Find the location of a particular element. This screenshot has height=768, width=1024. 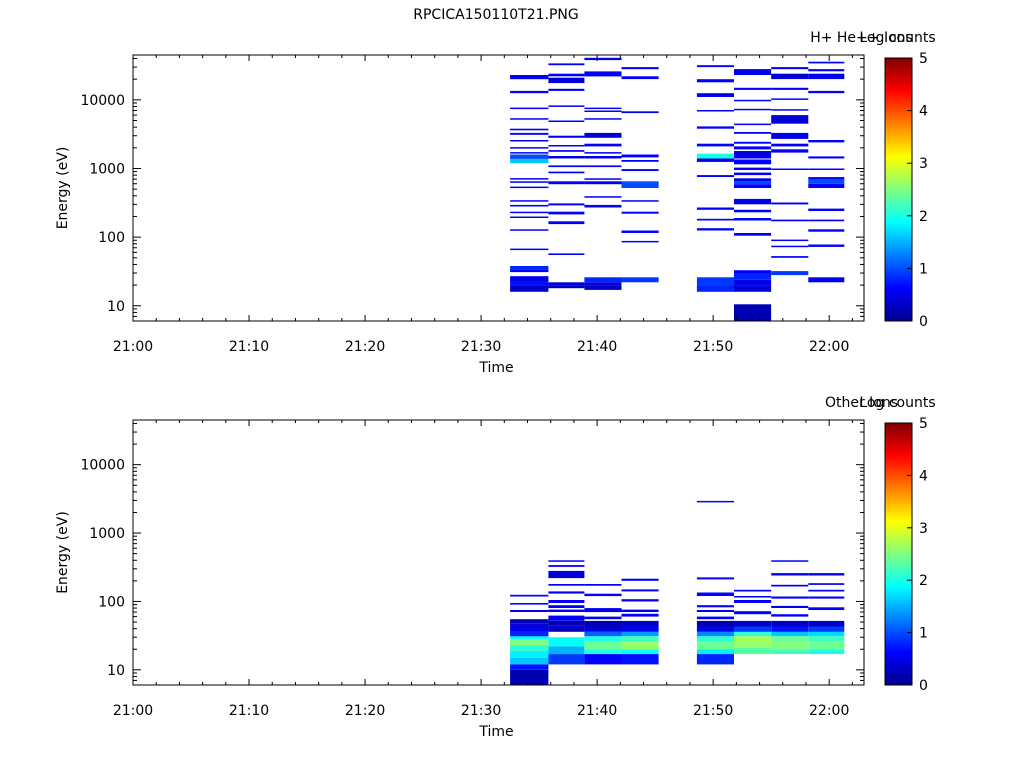

colorbar-tick-label: 0 is located at coordinates (923, 686).